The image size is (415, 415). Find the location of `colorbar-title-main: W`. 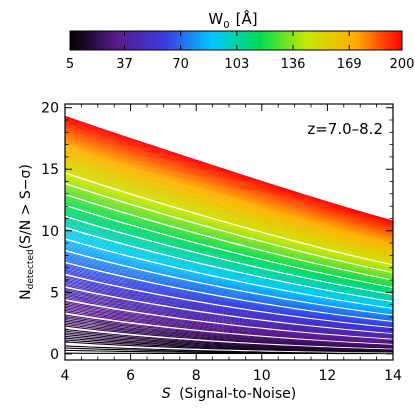

colorbar-title-main: W is located at coordinates (215, 19).